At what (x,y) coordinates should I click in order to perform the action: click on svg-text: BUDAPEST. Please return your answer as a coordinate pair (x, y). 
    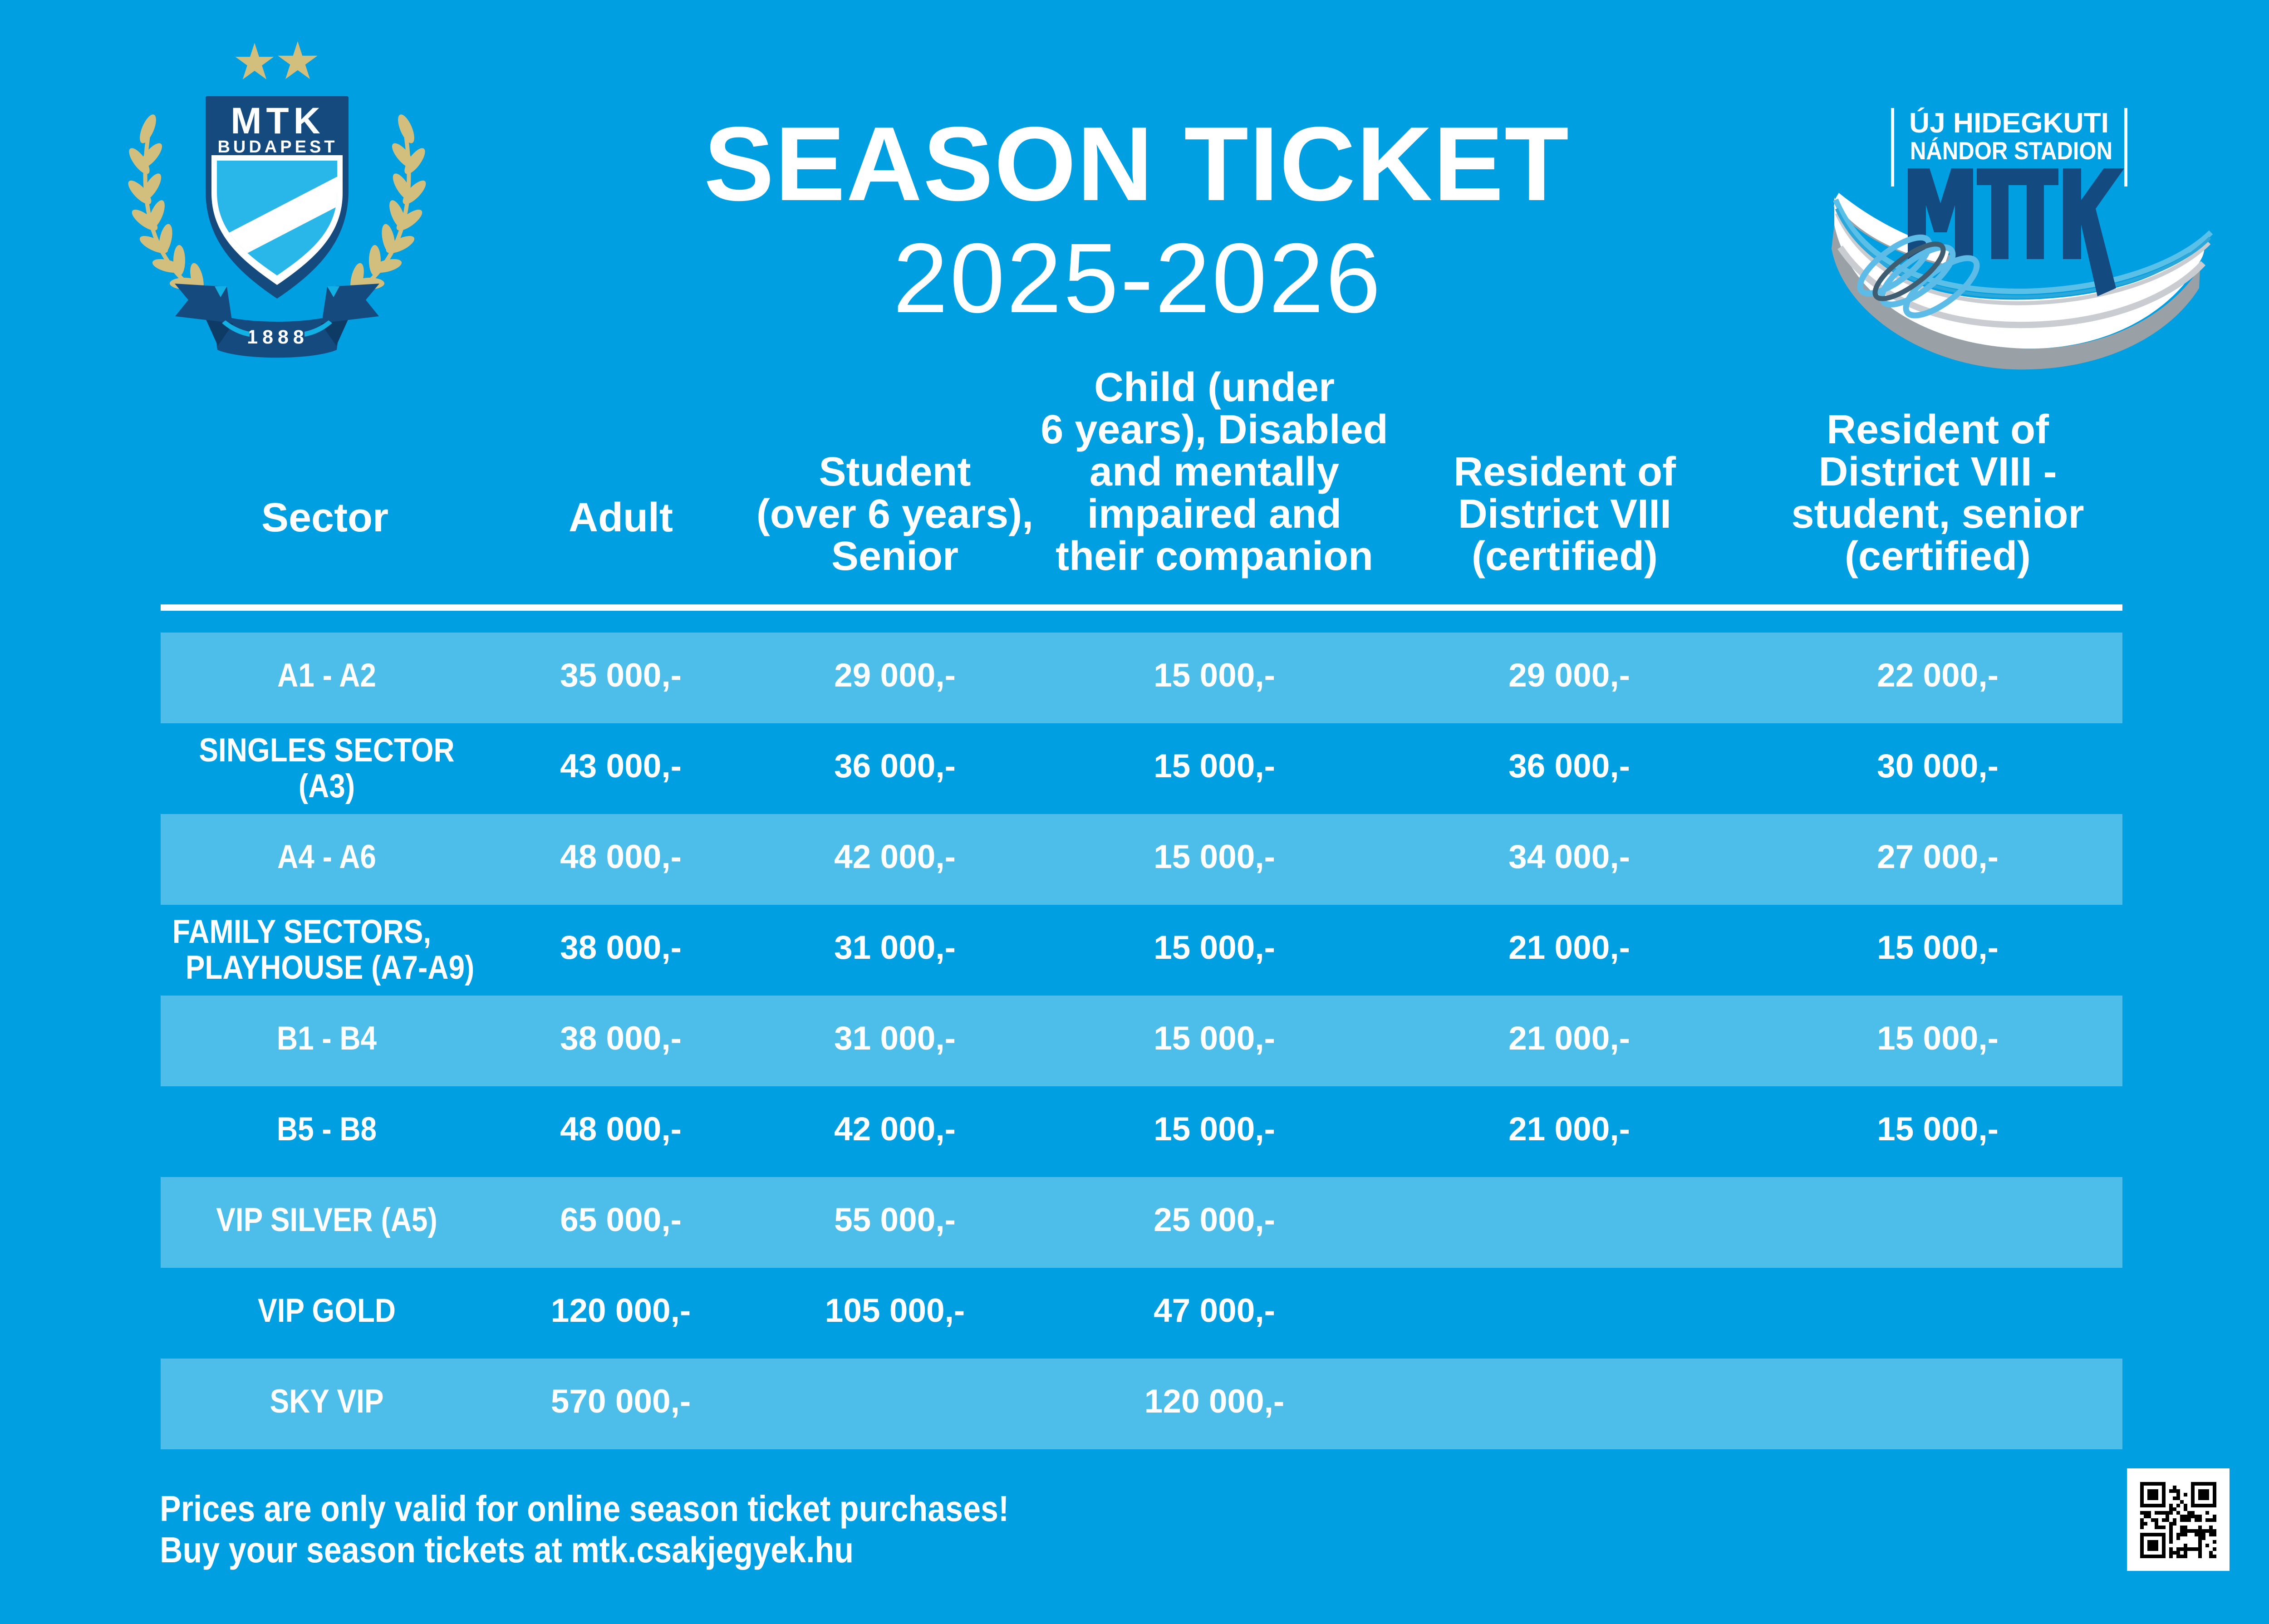
    Looking at the image, I should click on (277, 147).